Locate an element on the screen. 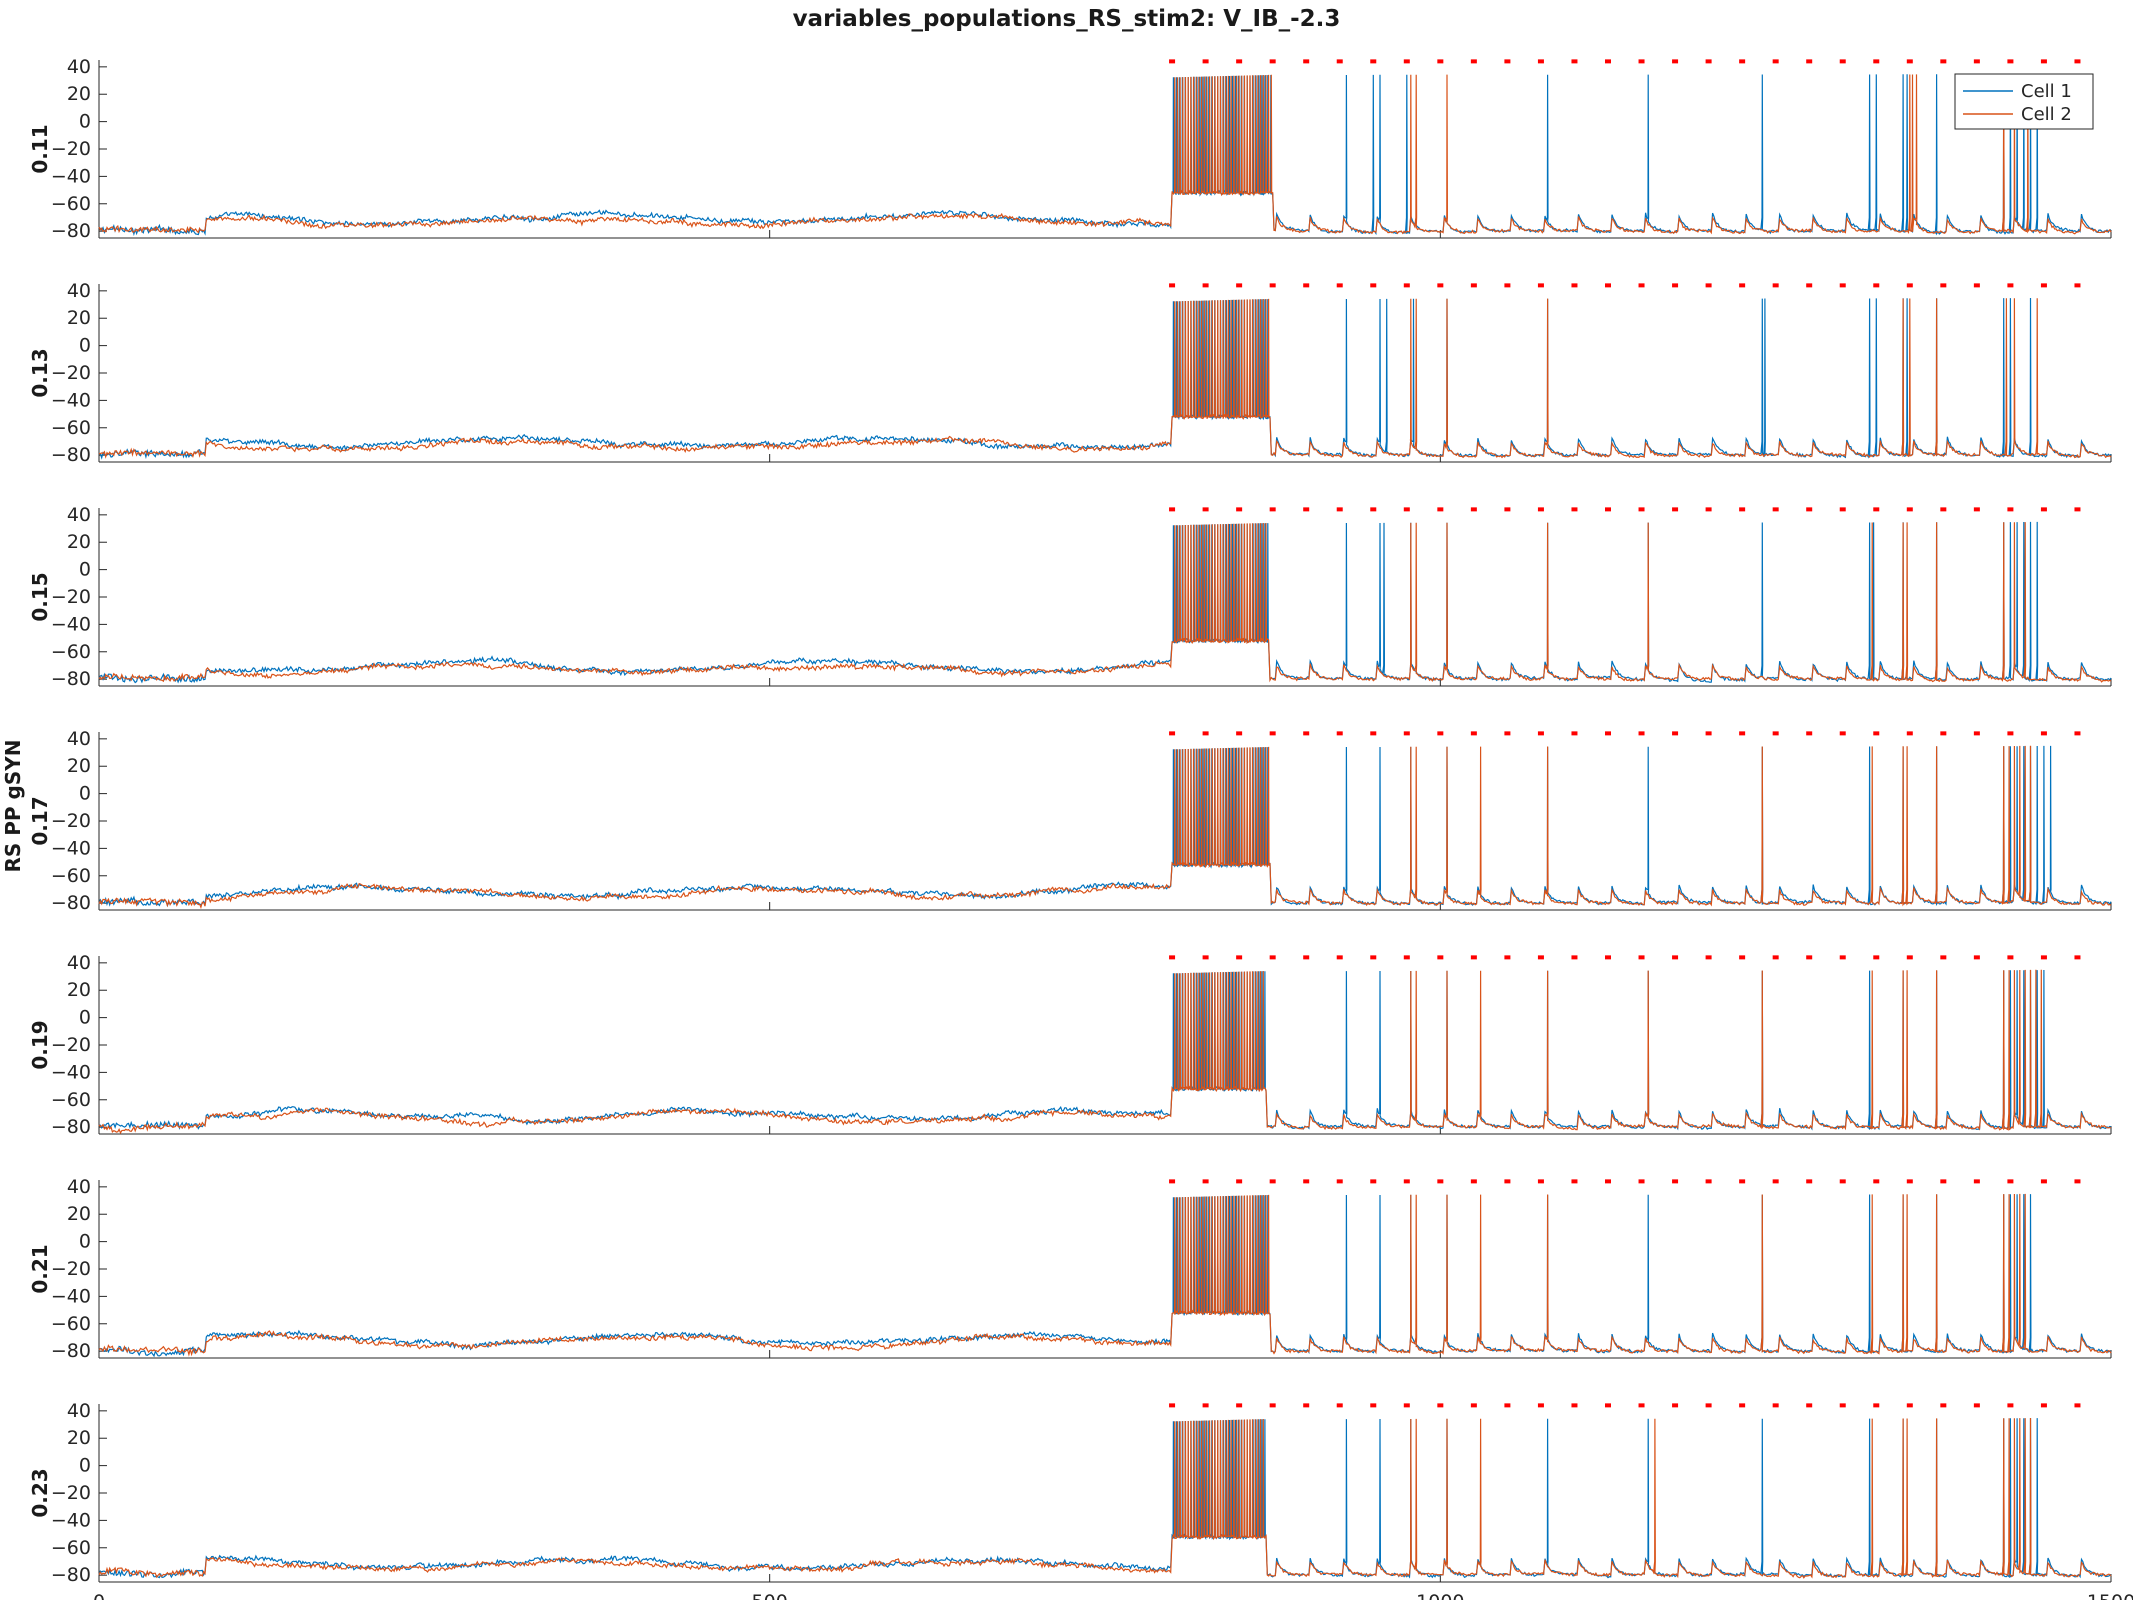  panel-3: 40 20 0 −20 −40 −60 −80 0.15 is located at coordinates (1070, 597).